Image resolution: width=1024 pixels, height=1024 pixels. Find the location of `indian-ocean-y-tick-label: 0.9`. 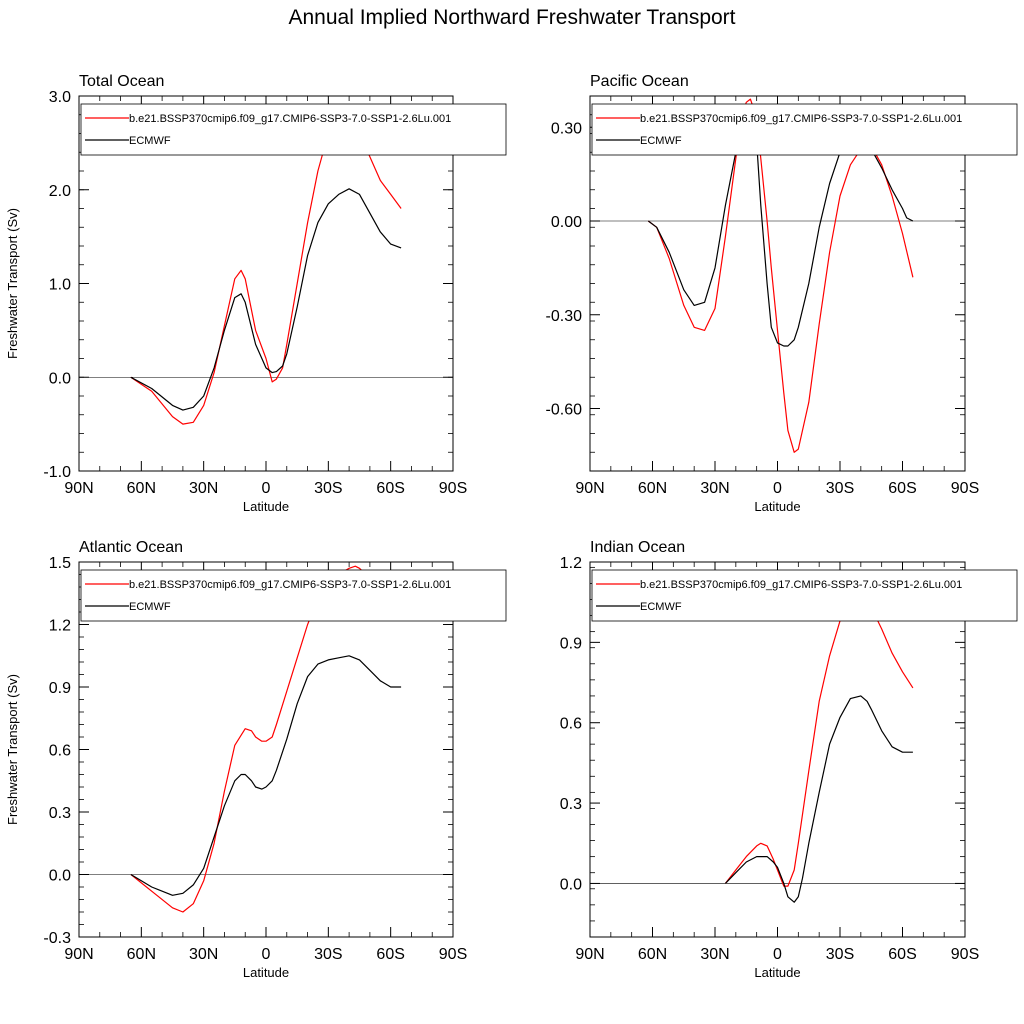

indian-ocean-y-tick-label: 0.9 is located at coordinates (571, 643).